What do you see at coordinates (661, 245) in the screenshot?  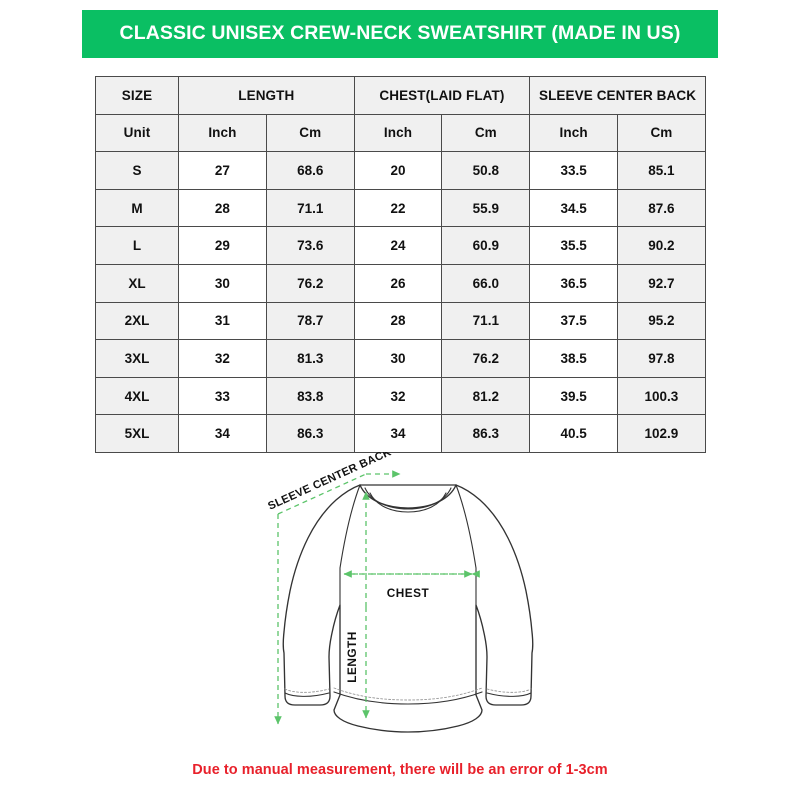 I see `cell-sleeve-cm: 90.2` at bounding box center [661, 245].